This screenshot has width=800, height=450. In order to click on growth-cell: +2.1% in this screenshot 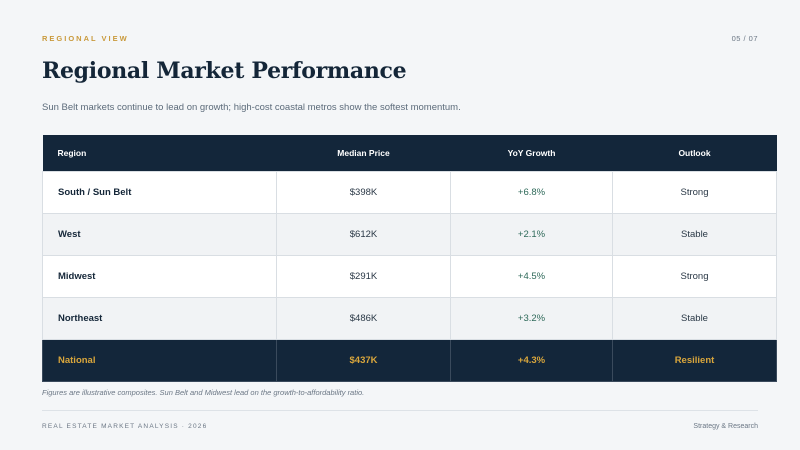, I will do `click(531, 234)`.